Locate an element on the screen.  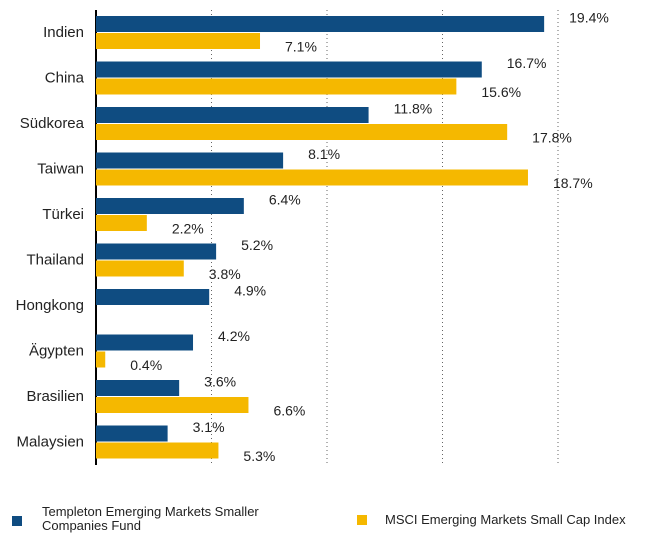
data-label: 4.9% is located at coordinates (250, 291).